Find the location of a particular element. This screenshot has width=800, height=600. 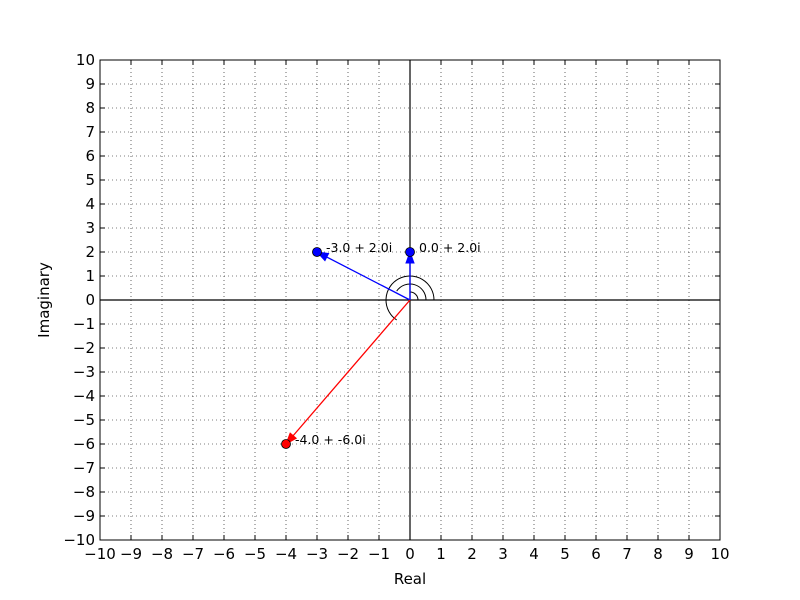

y-tick-label: 6 is located at coordinates (90, 156).